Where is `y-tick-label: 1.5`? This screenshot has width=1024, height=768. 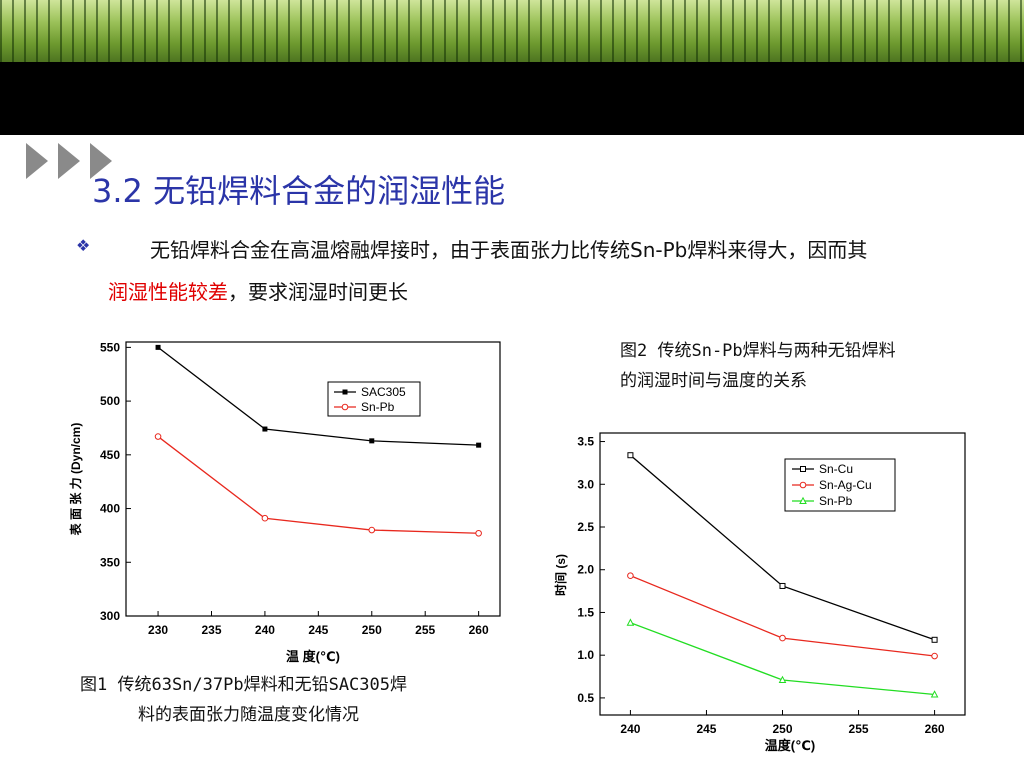
y-tick-label: 1.5 is located at coordinates (585, 612).